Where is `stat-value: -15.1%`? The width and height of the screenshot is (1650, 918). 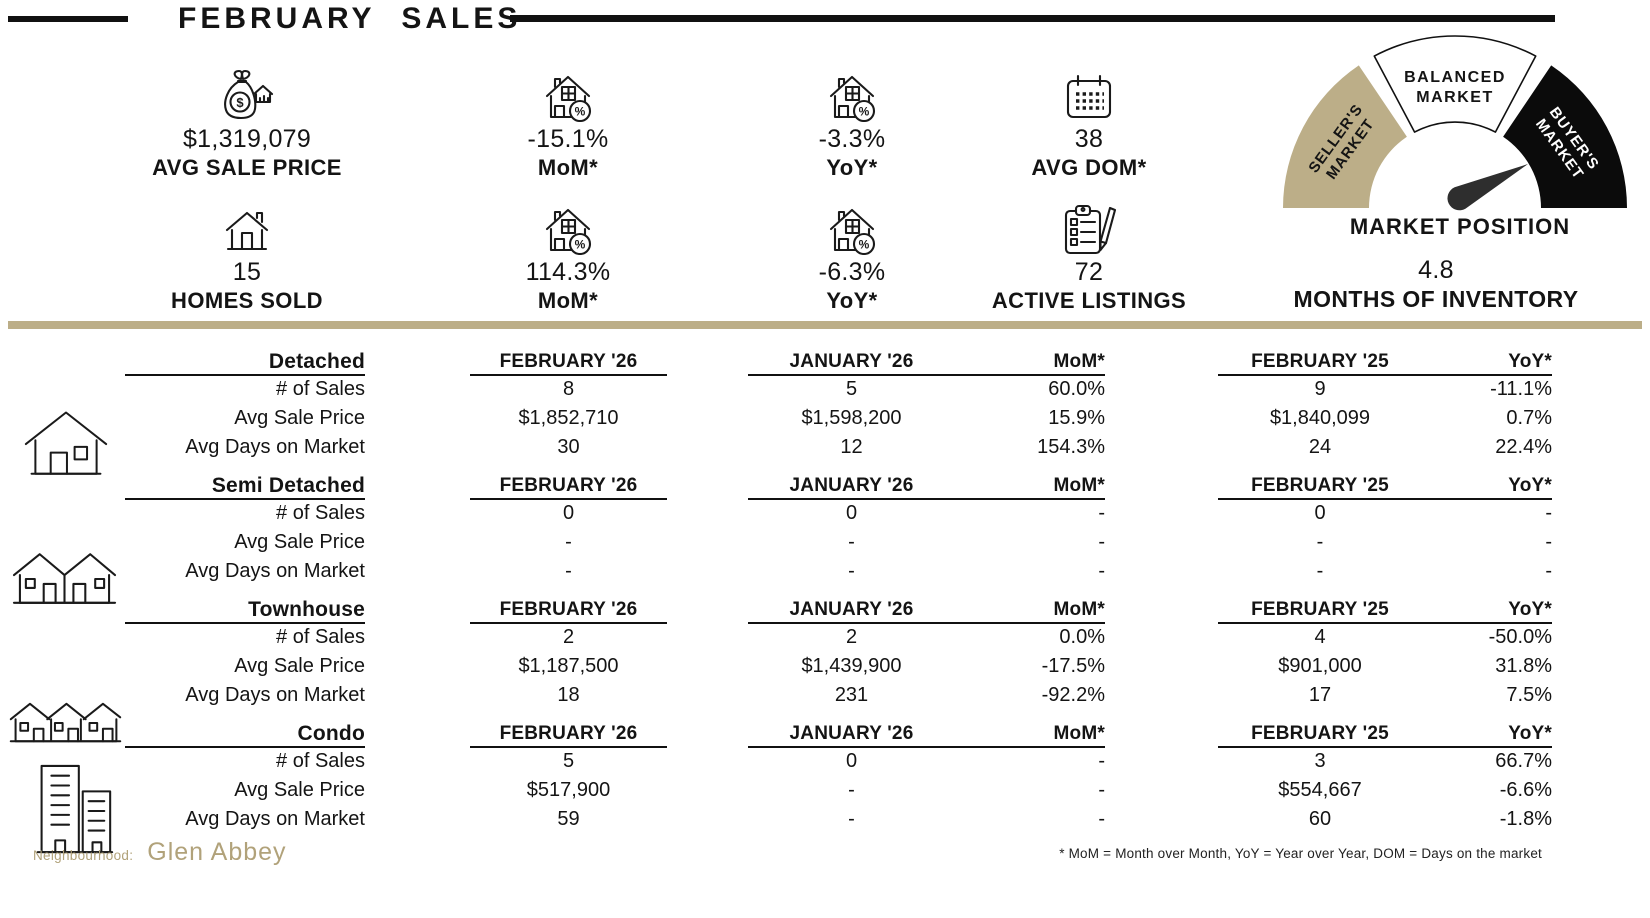
stat-value: -15.1% is located at coordinates (568, 139).